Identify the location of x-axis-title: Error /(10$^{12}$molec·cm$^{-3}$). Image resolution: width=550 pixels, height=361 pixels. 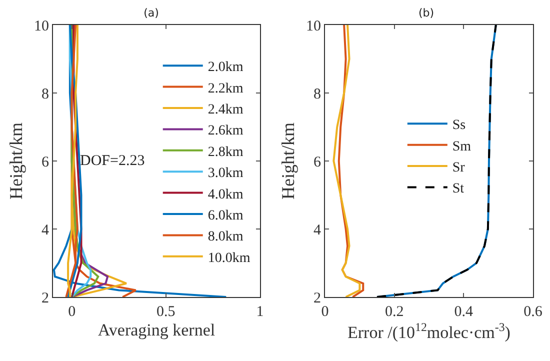
(429, 331).